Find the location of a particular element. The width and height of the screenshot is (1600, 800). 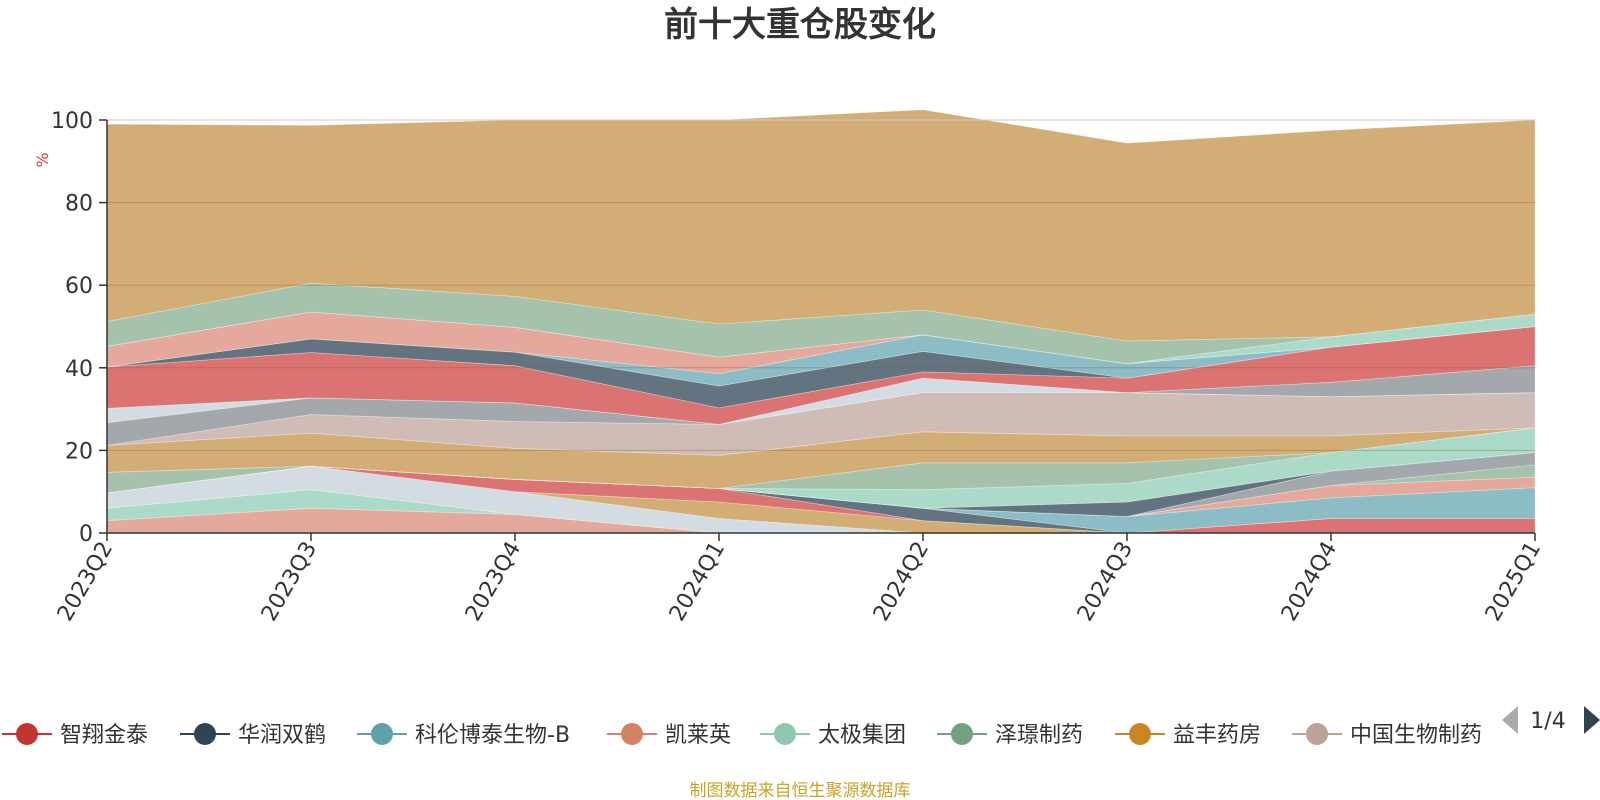

legend-next-icon is located at coordinates (1592, 720).